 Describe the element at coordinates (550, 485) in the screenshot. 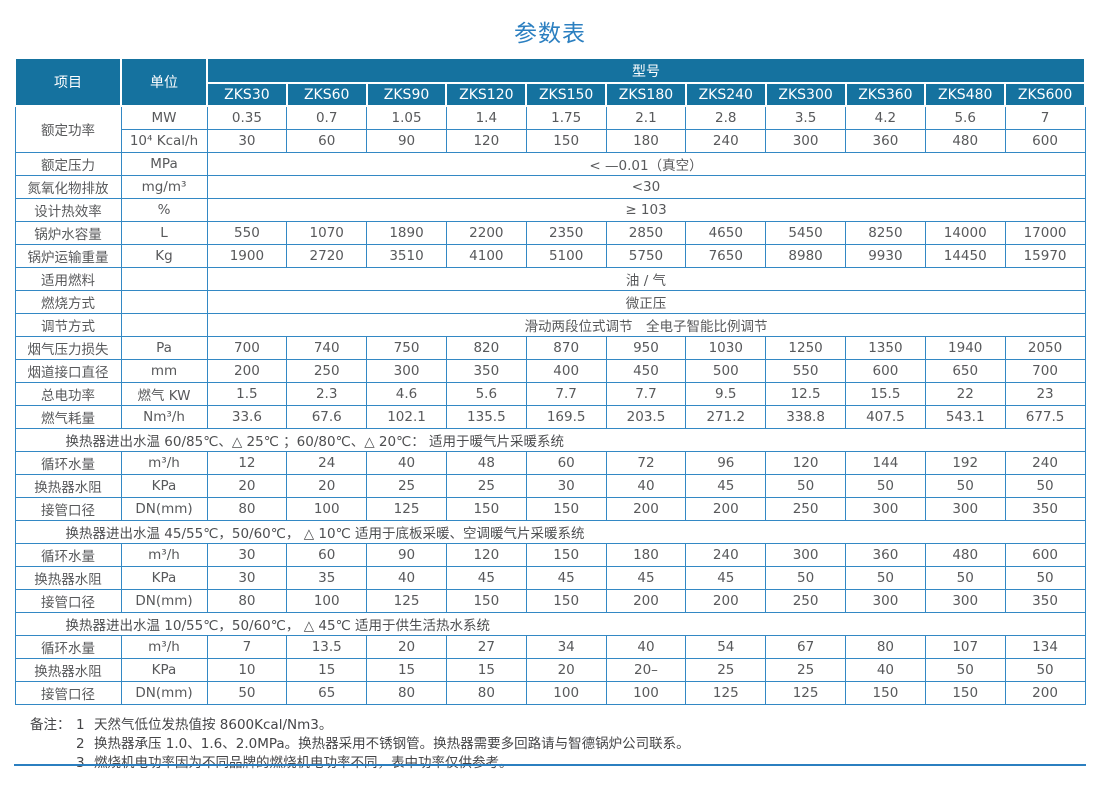

I see `table-row: 换热器水阻 KPa 20 20 25 25 30 40 45 50 50 50 50` at that location.